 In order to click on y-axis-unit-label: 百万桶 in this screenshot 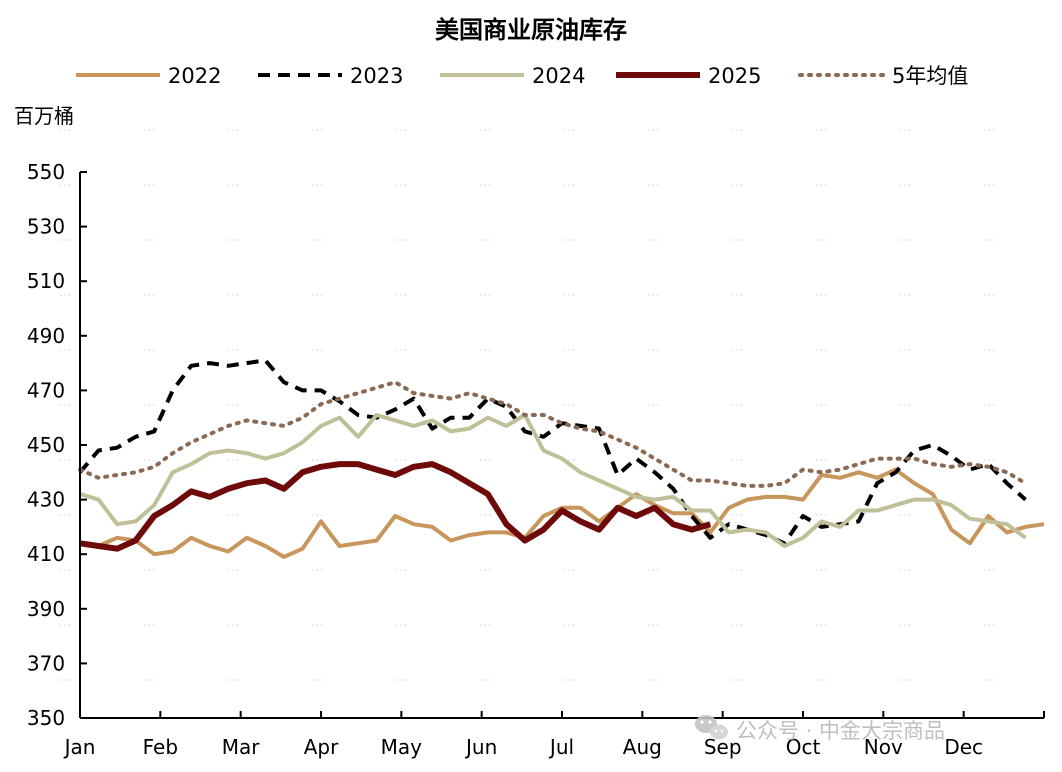, I will do `click(44, 116)`.